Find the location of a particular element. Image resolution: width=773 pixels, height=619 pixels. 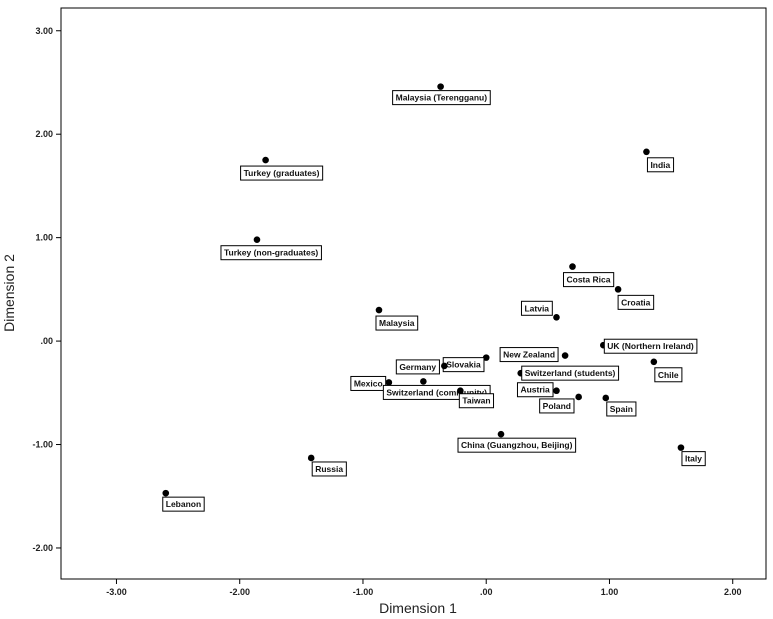

point-label-text: Turkey (non-graduates) is located at coordinates (271, 253).